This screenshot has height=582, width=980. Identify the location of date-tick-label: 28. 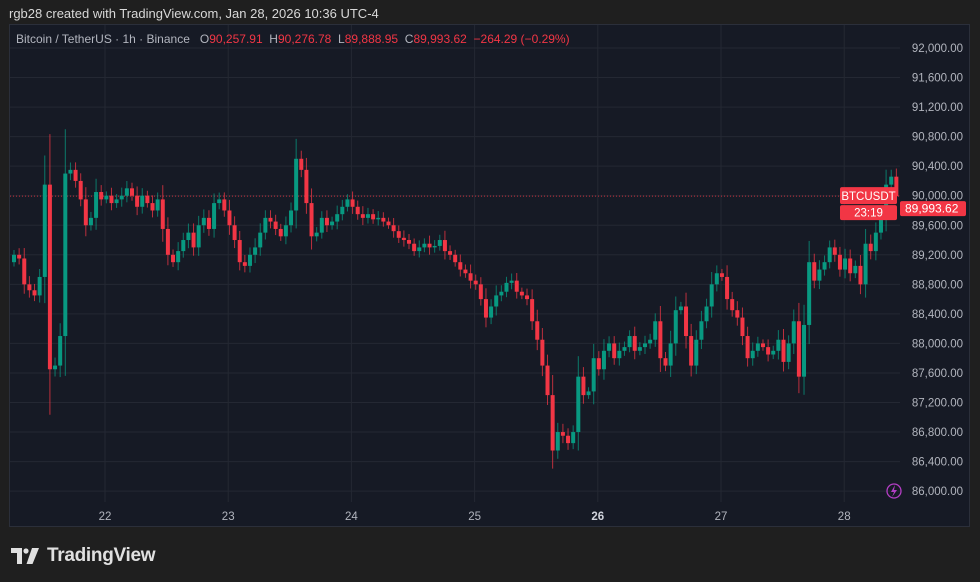
(844, 517).